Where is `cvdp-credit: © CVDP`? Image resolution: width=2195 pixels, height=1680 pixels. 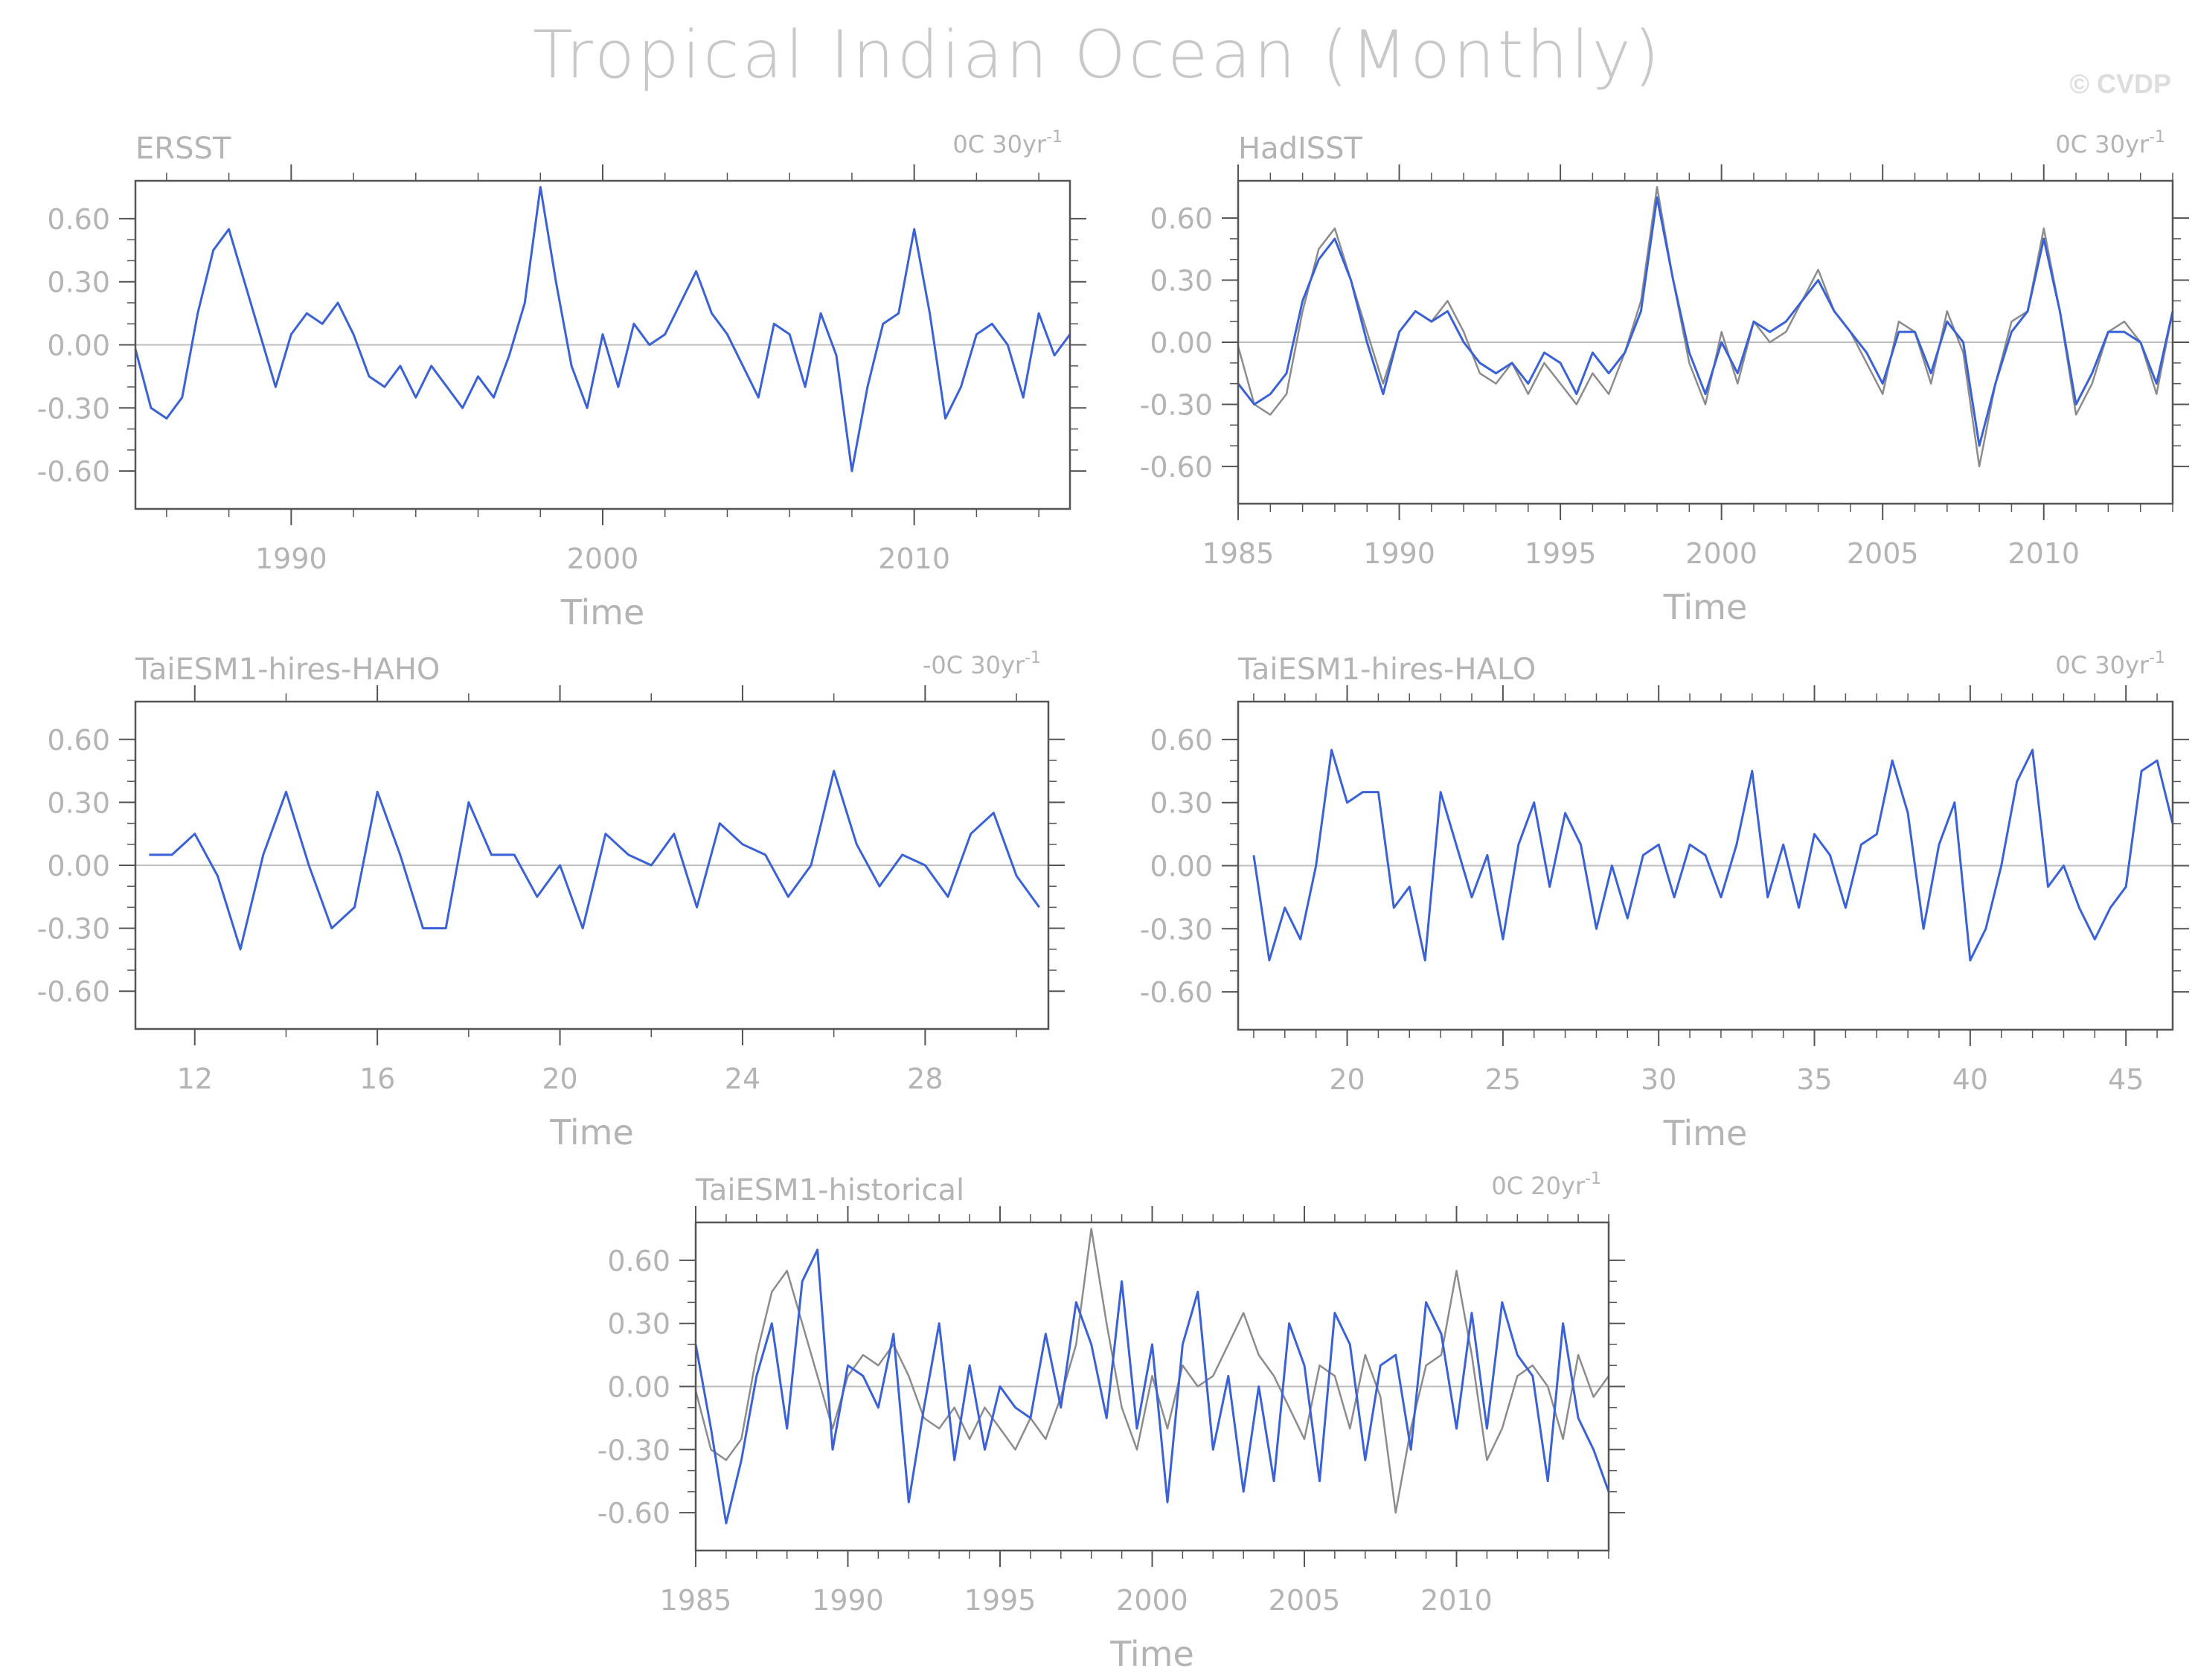 cvdp-credit: © CVDP is located at coordinates (2120, 83).